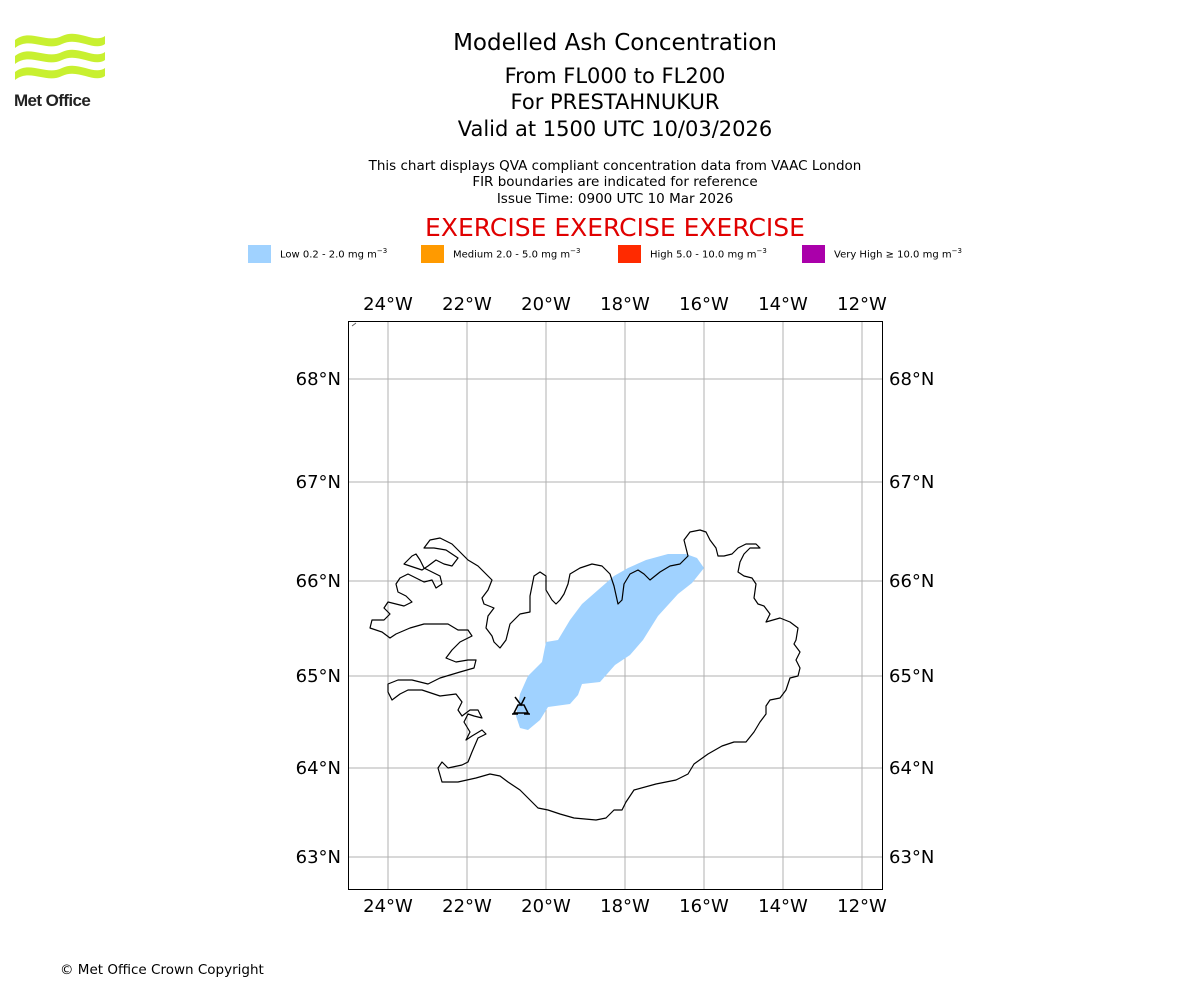 The width and height of the screenshot is (1200, 1000). Describe the element at coordinates (512, 255) in the screenshot. I see `legend-label-medium: Medium 2.0 - 5.0 mg m` at that location.